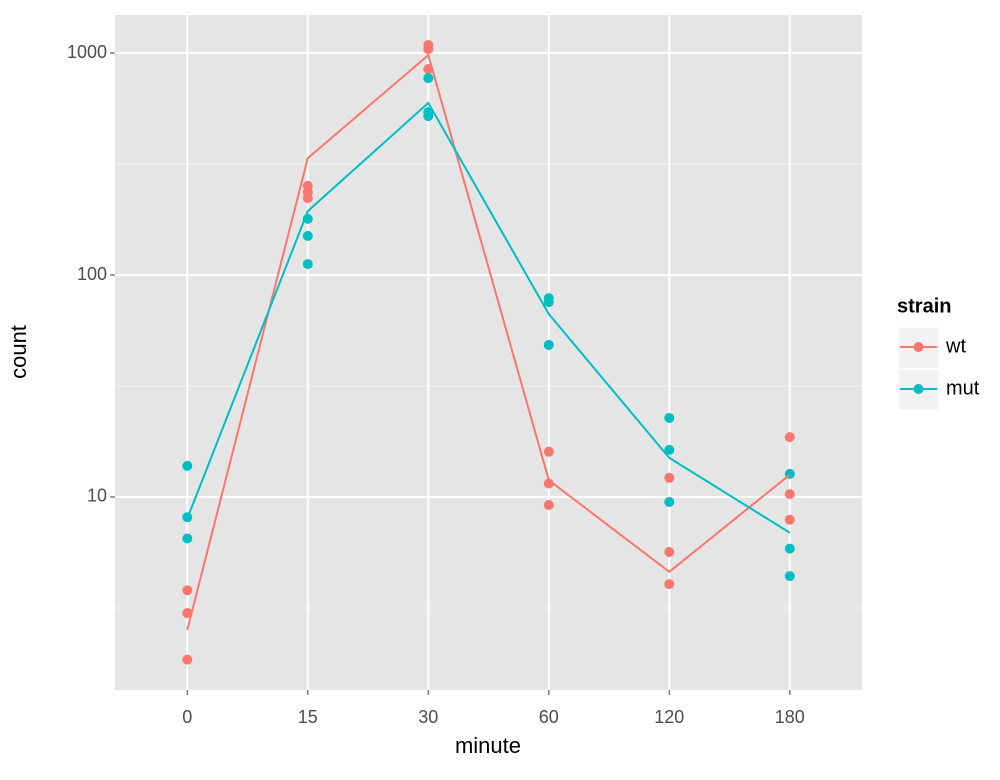 This screenshot has width=1000, height=780. Describe the element at coordinates (87, 52) in the screenshot. I see `y-tick-label: 1000` at that location.